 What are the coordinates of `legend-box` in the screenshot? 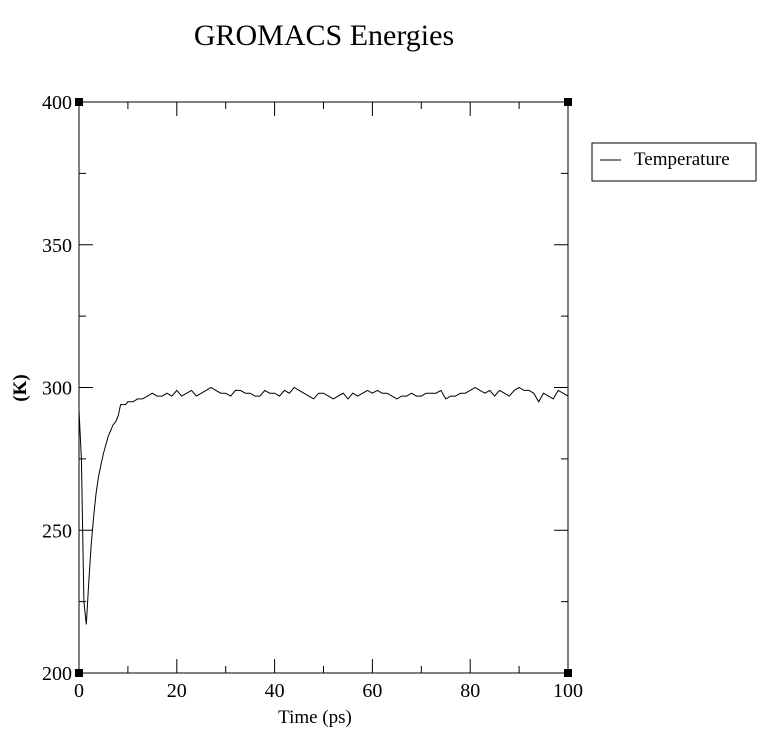 It's located at (674, 162).